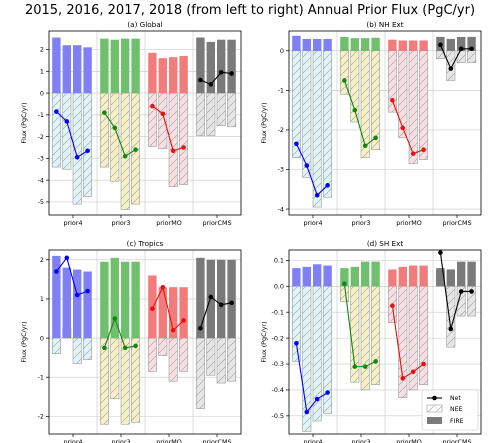 The image size is (500, 443). I want to click on legend-nee-hatch, so click(434, 408).